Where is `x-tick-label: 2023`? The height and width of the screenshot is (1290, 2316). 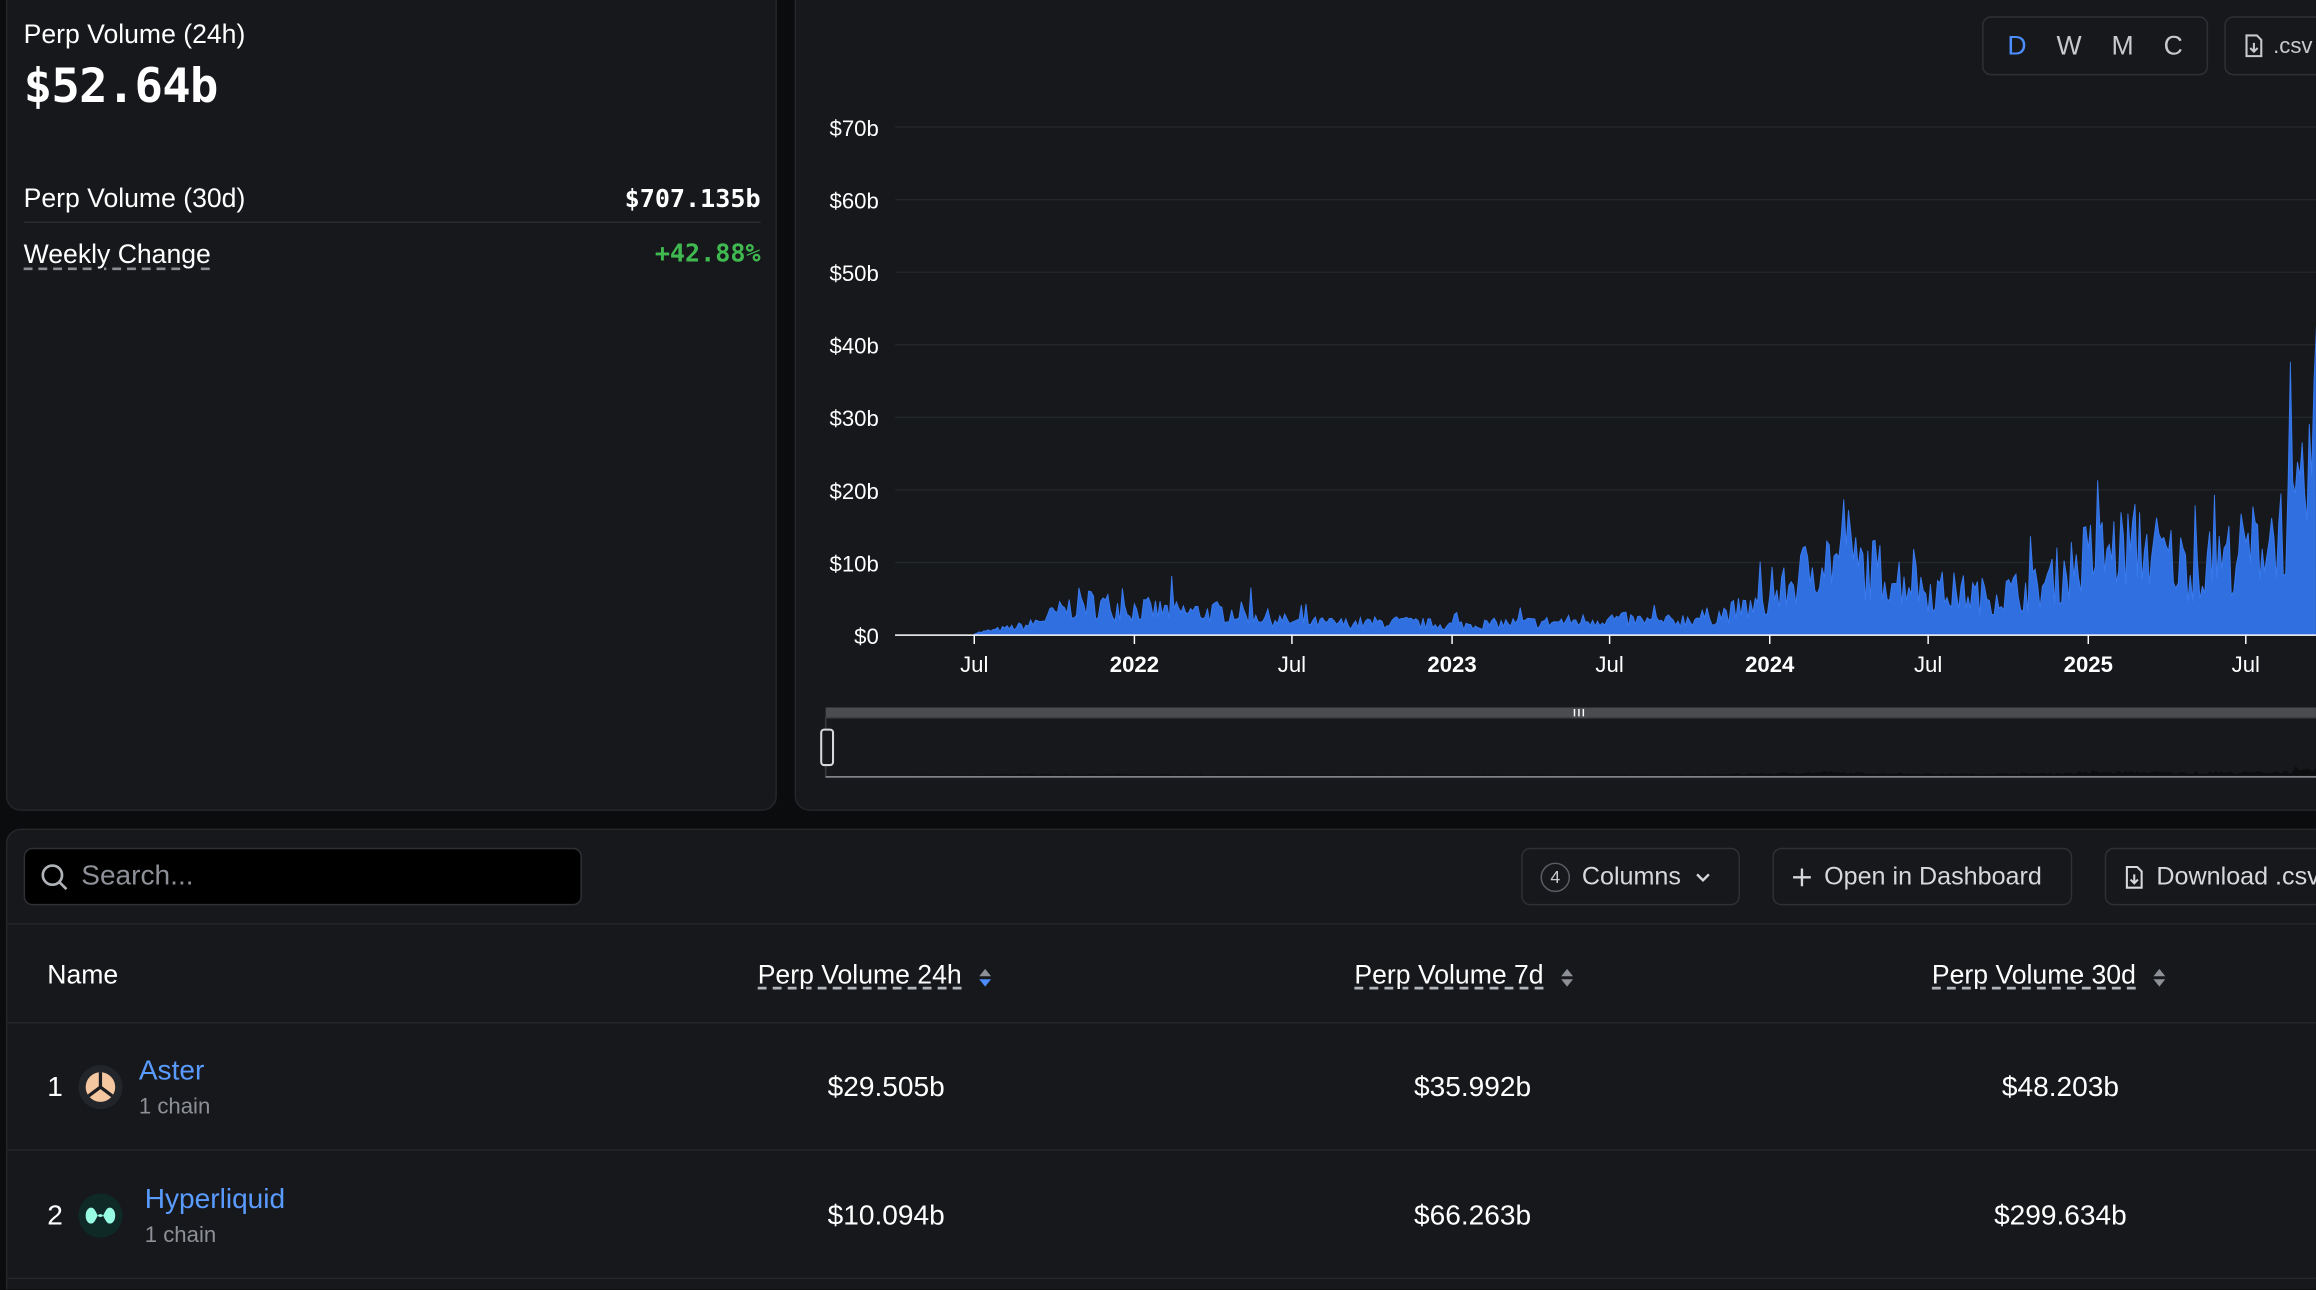 x-tick-label: 2023 is located at coordinates (1451, 664).